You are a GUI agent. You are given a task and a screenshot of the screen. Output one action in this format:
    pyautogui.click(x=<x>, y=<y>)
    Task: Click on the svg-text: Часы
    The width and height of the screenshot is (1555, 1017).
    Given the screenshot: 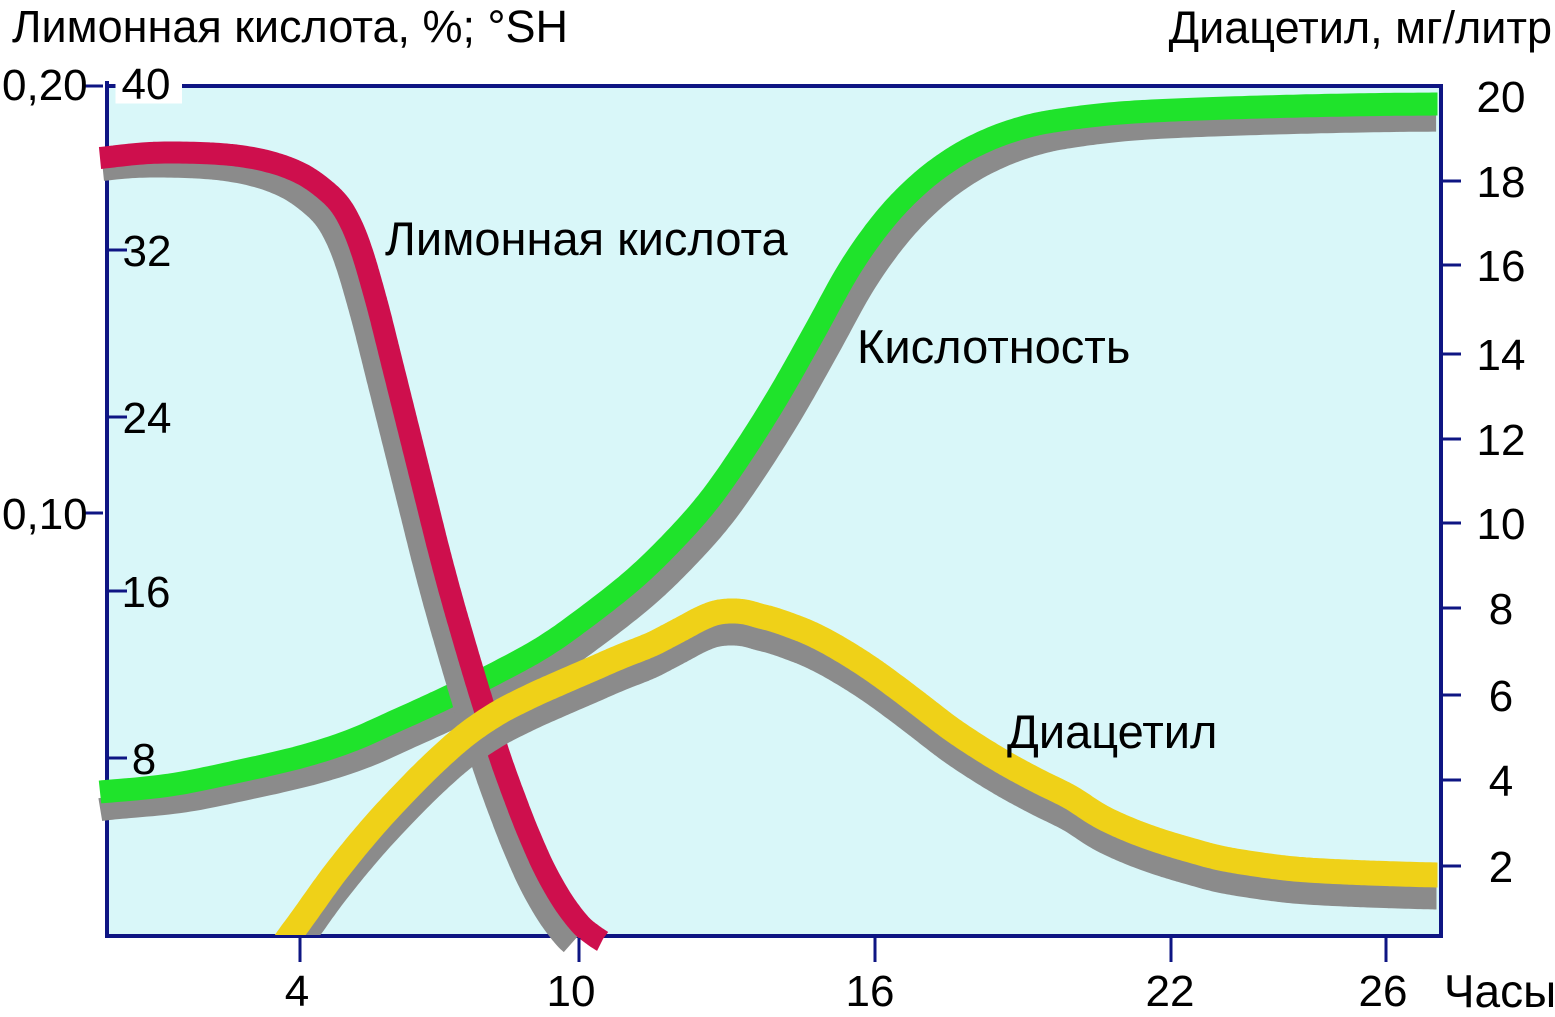 What is the action you would take?
    pyautogui.click(x=1499, y=991)
    